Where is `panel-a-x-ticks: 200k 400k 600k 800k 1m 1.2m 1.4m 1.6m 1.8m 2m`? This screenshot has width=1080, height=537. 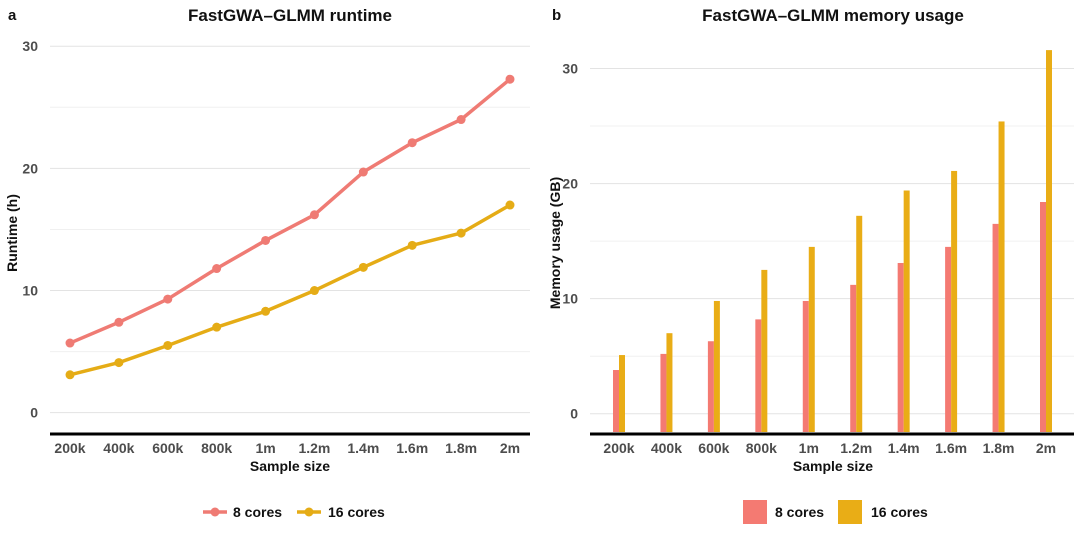
panel-a-x-ticks: 200k 400k 600k 800k 1m 1.2m 1.4m 1.6m 1.8m 2m is located at coordinates (287, 448).